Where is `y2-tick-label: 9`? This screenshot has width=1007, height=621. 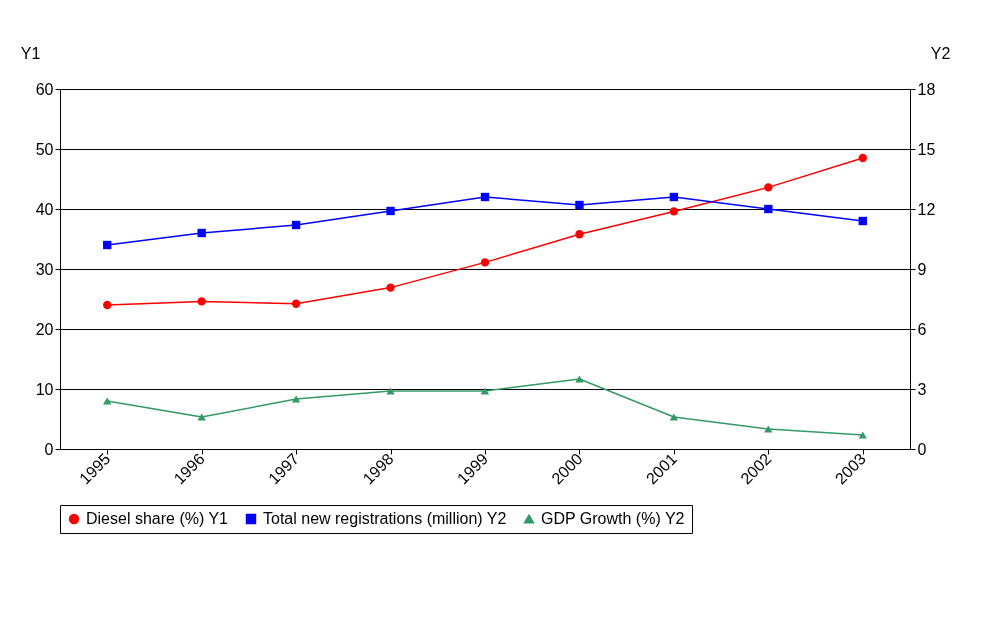
y2-tick-label: 9 is located at coordinates (922, 269).